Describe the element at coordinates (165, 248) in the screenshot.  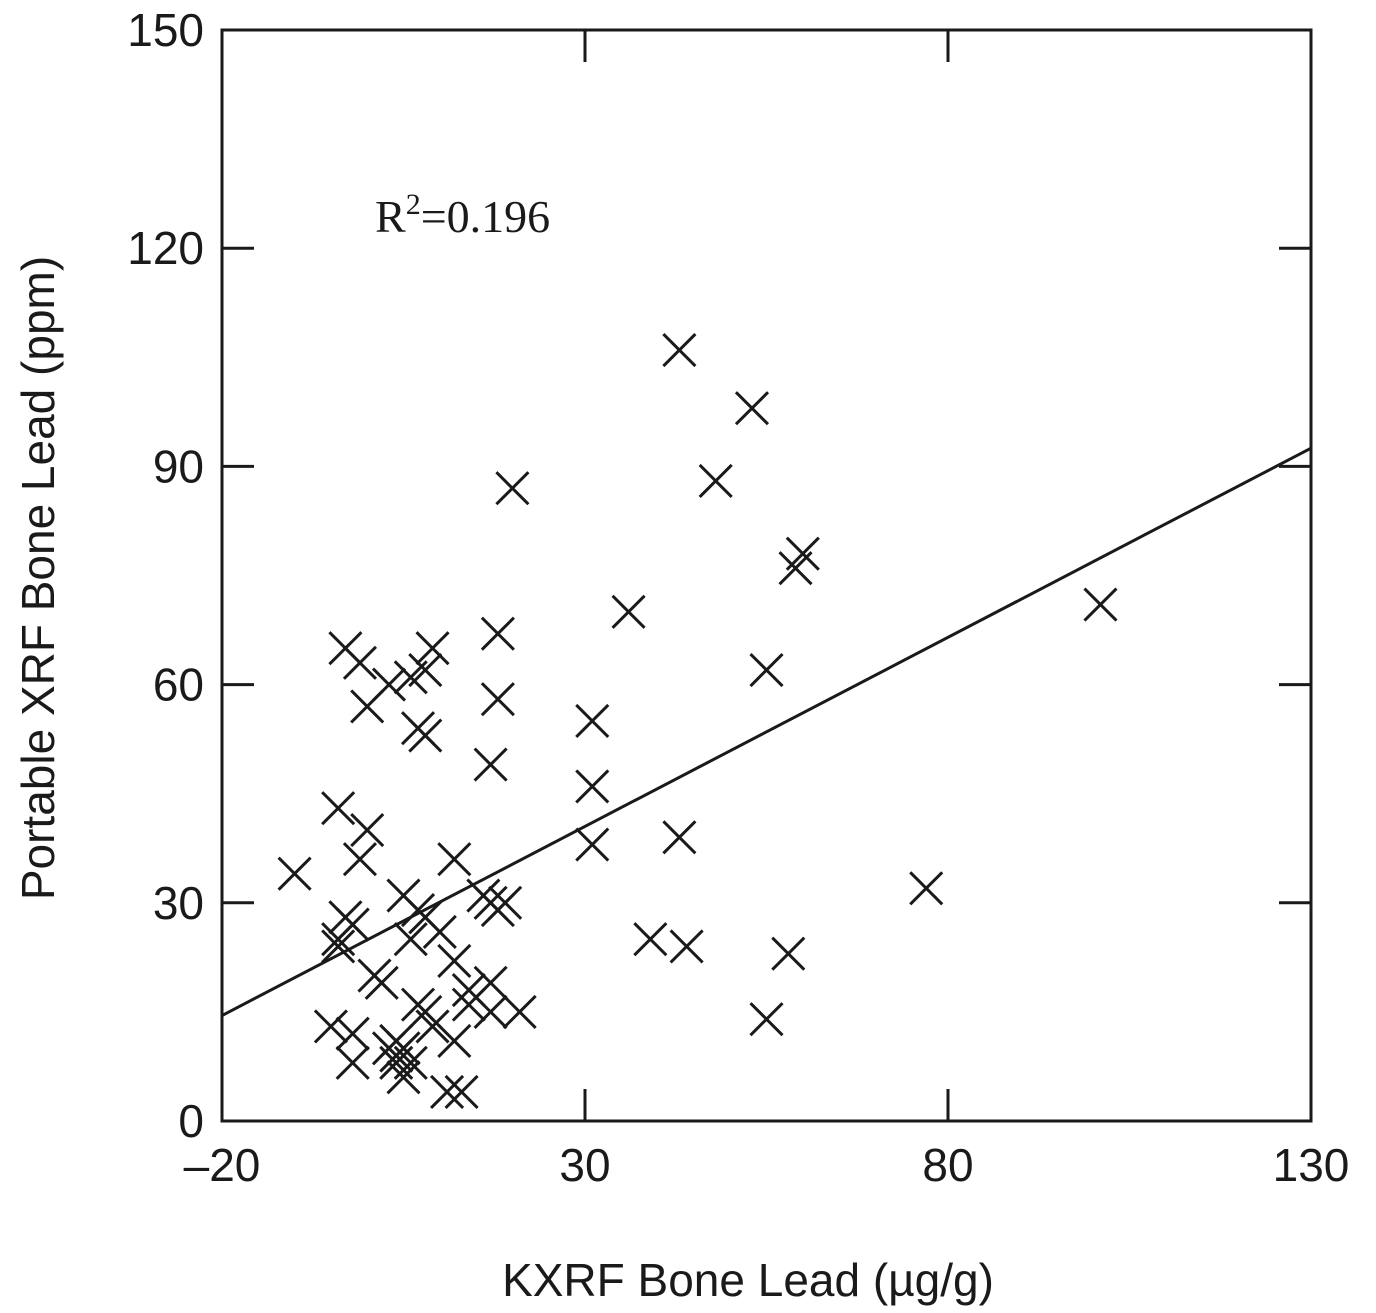
I see `y-tick-label: 120` at that location.